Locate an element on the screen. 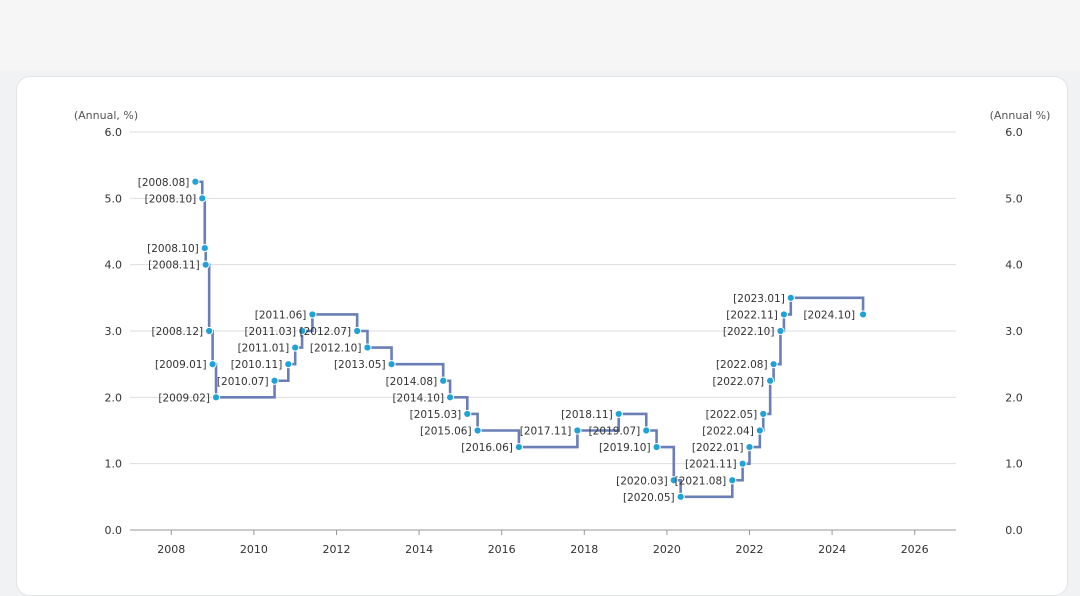 This screenshot has width=1080, height=596. data-label: [2011.03] is located at coordinates (270, 332).